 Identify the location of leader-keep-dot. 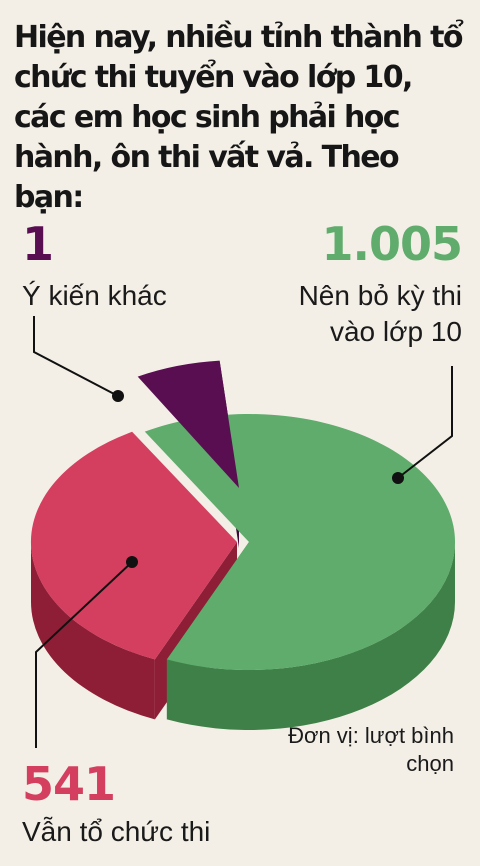
(132, 562).